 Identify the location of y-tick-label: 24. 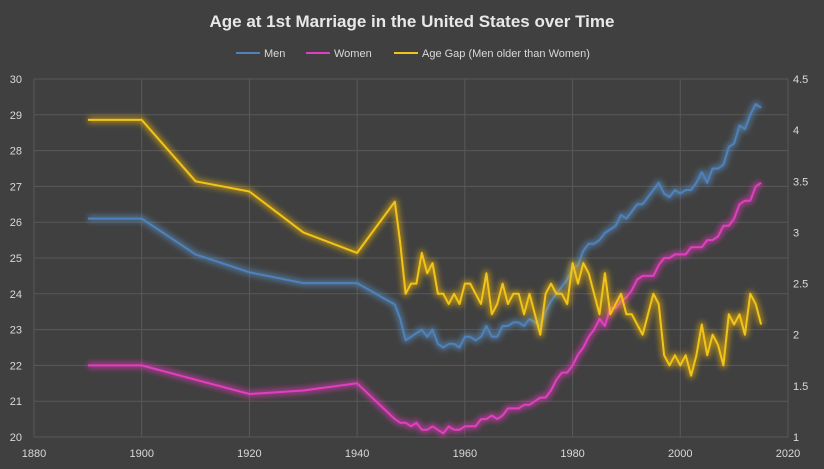
(16, 295).